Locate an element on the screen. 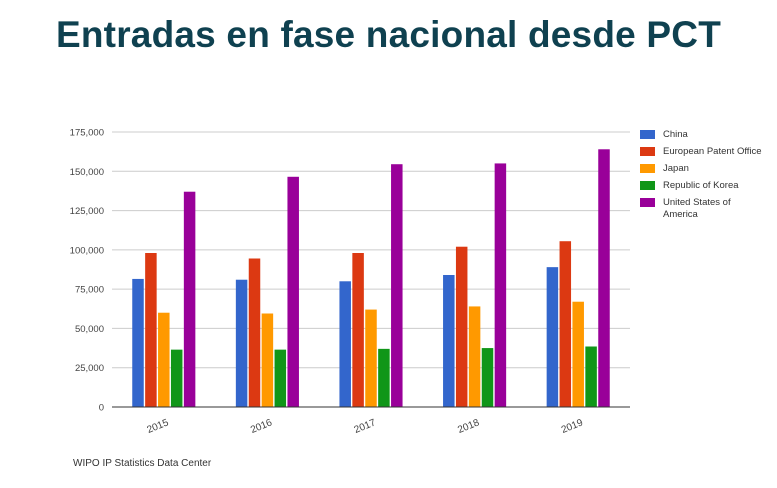 The width and height of the screenshot is (777, 488). legend-label: Republic of Korea is located at coordinates (701, 185).